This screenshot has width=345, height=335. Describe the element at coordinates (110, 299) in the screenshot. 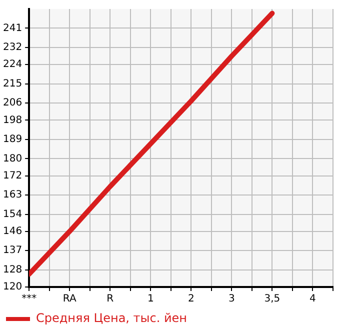

I see `x-tick-label: R` at that location.